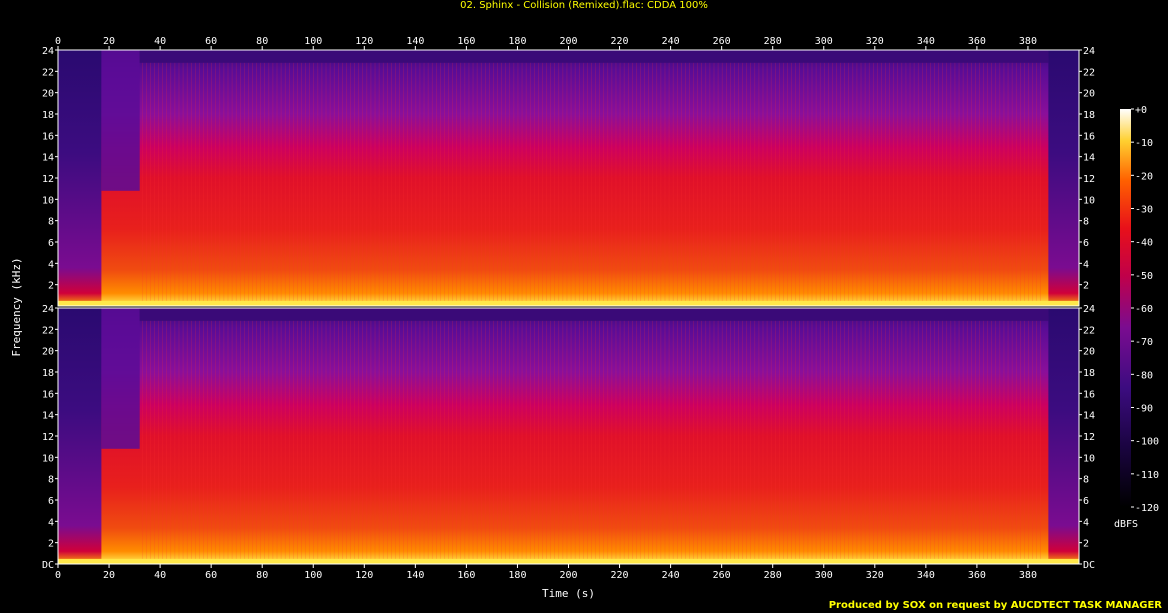  Describe the element at coordinates (160, 575) in the screenshot. I see `x-tick-label-bottom: 40` at that location.